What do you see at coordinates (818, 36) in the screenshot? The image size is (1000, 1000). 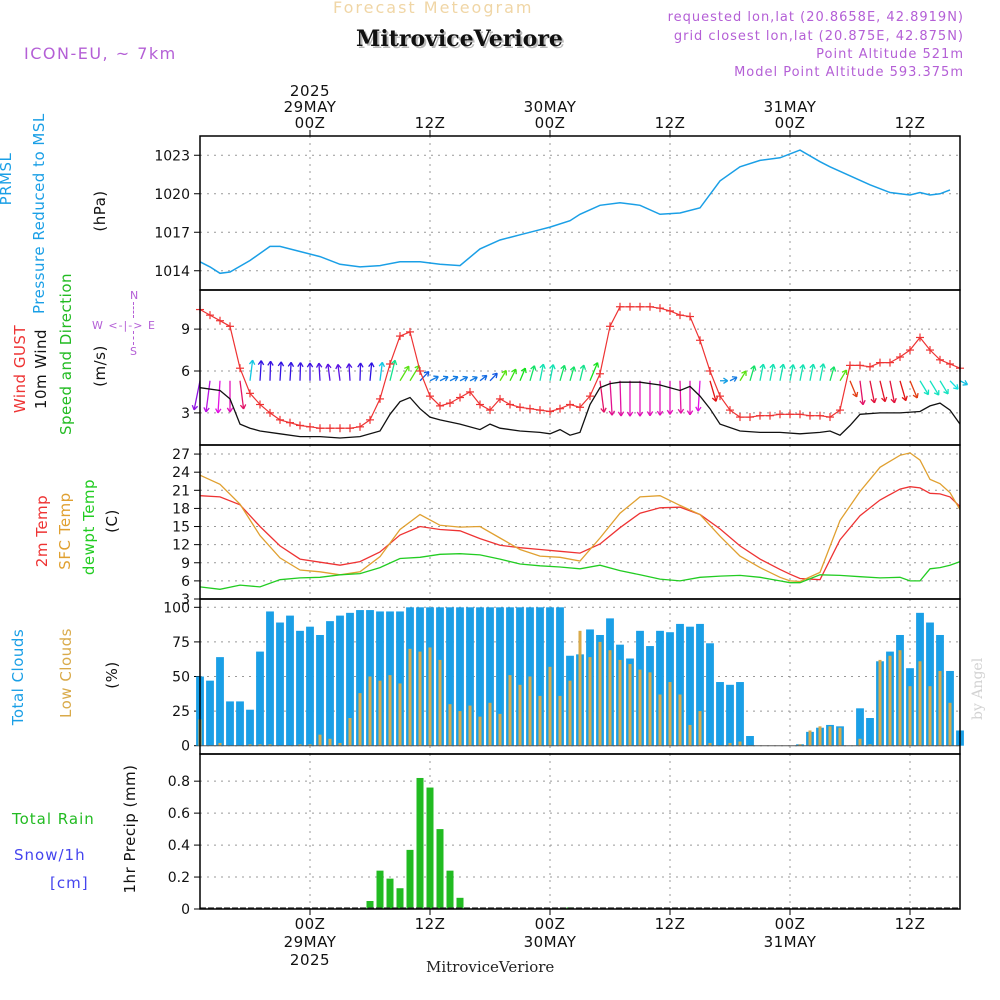 I see `closest-coords: grid closest lon,lat (20.875E, 42.875N)` at bounding box center [818, 36].